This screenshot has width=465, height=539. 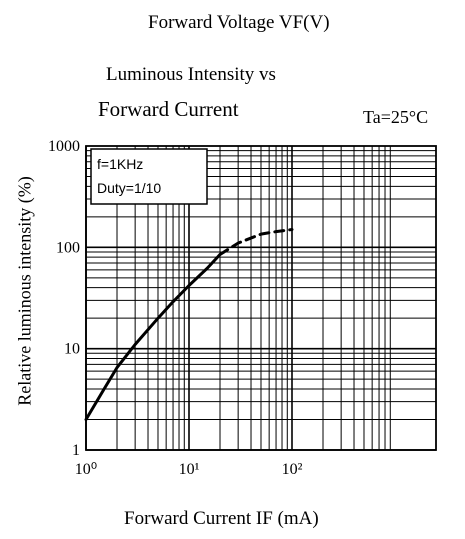 I want to click on y-tick-label: 1, so click(x=76, y=450).